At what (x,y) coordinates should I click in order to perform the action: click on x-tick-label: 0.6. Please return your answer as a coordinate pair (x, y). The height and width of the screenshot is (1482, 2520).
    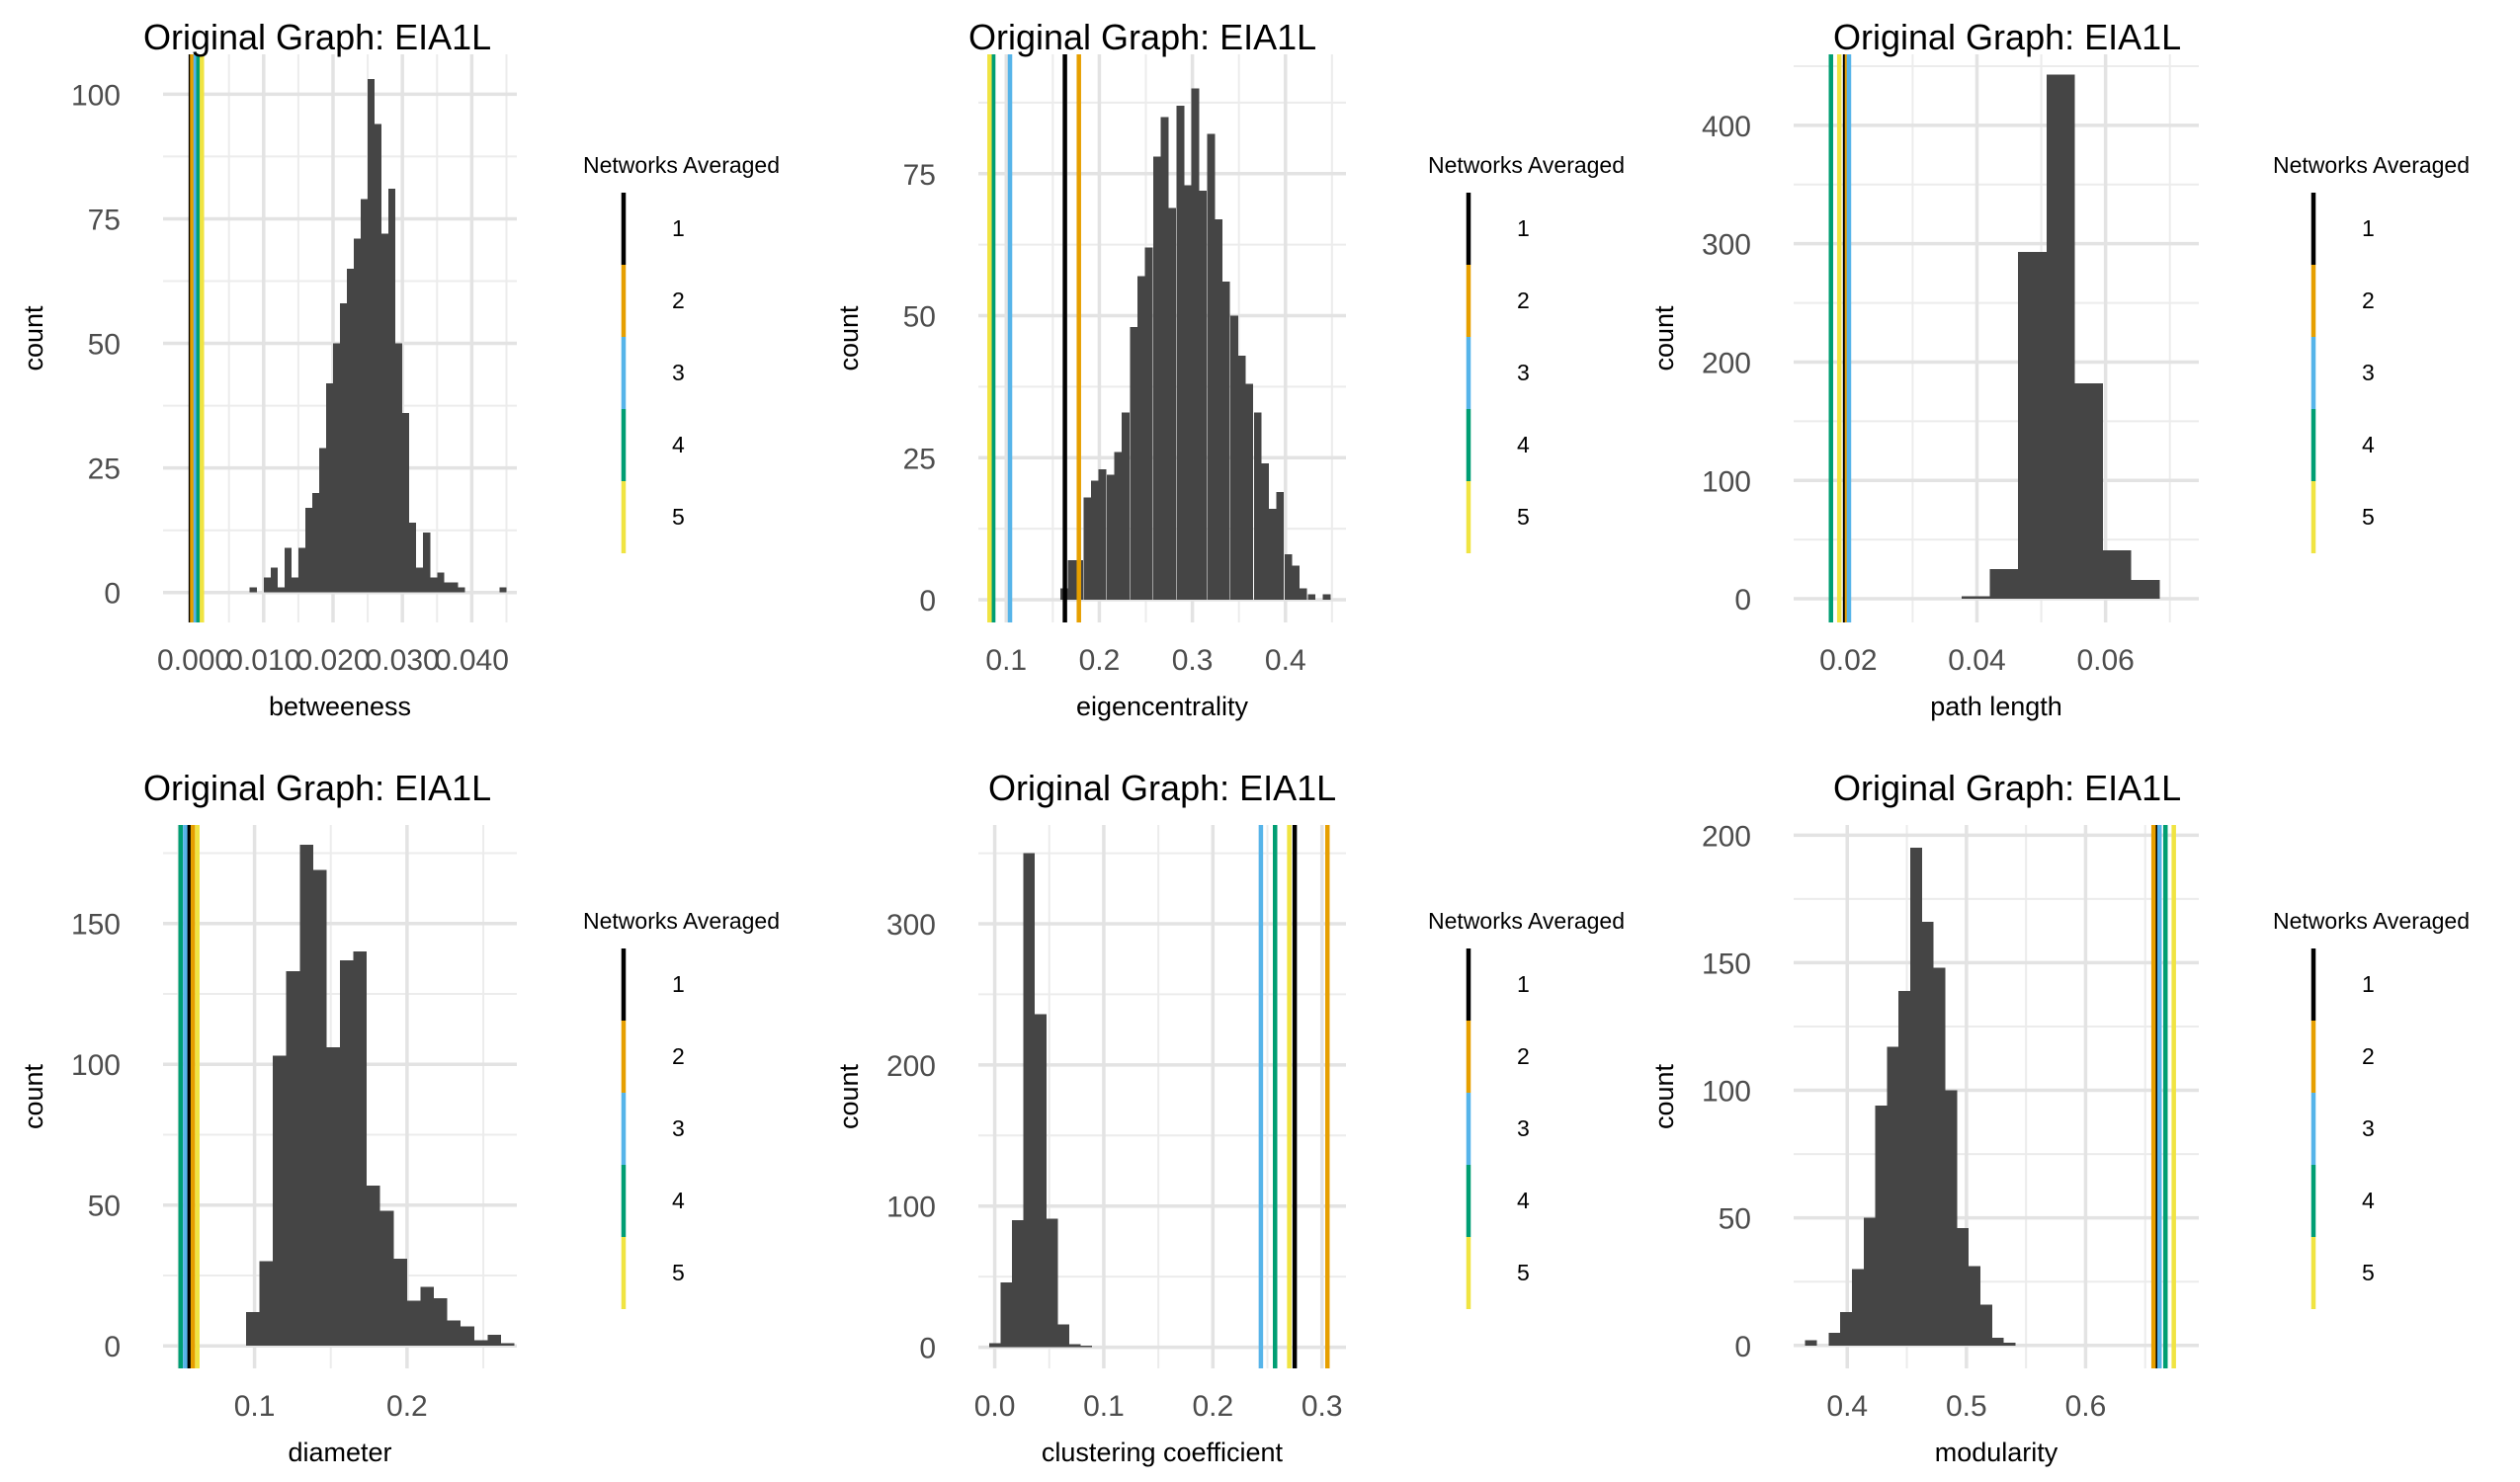
    Looking at the image, I should click on (2086, 1406).